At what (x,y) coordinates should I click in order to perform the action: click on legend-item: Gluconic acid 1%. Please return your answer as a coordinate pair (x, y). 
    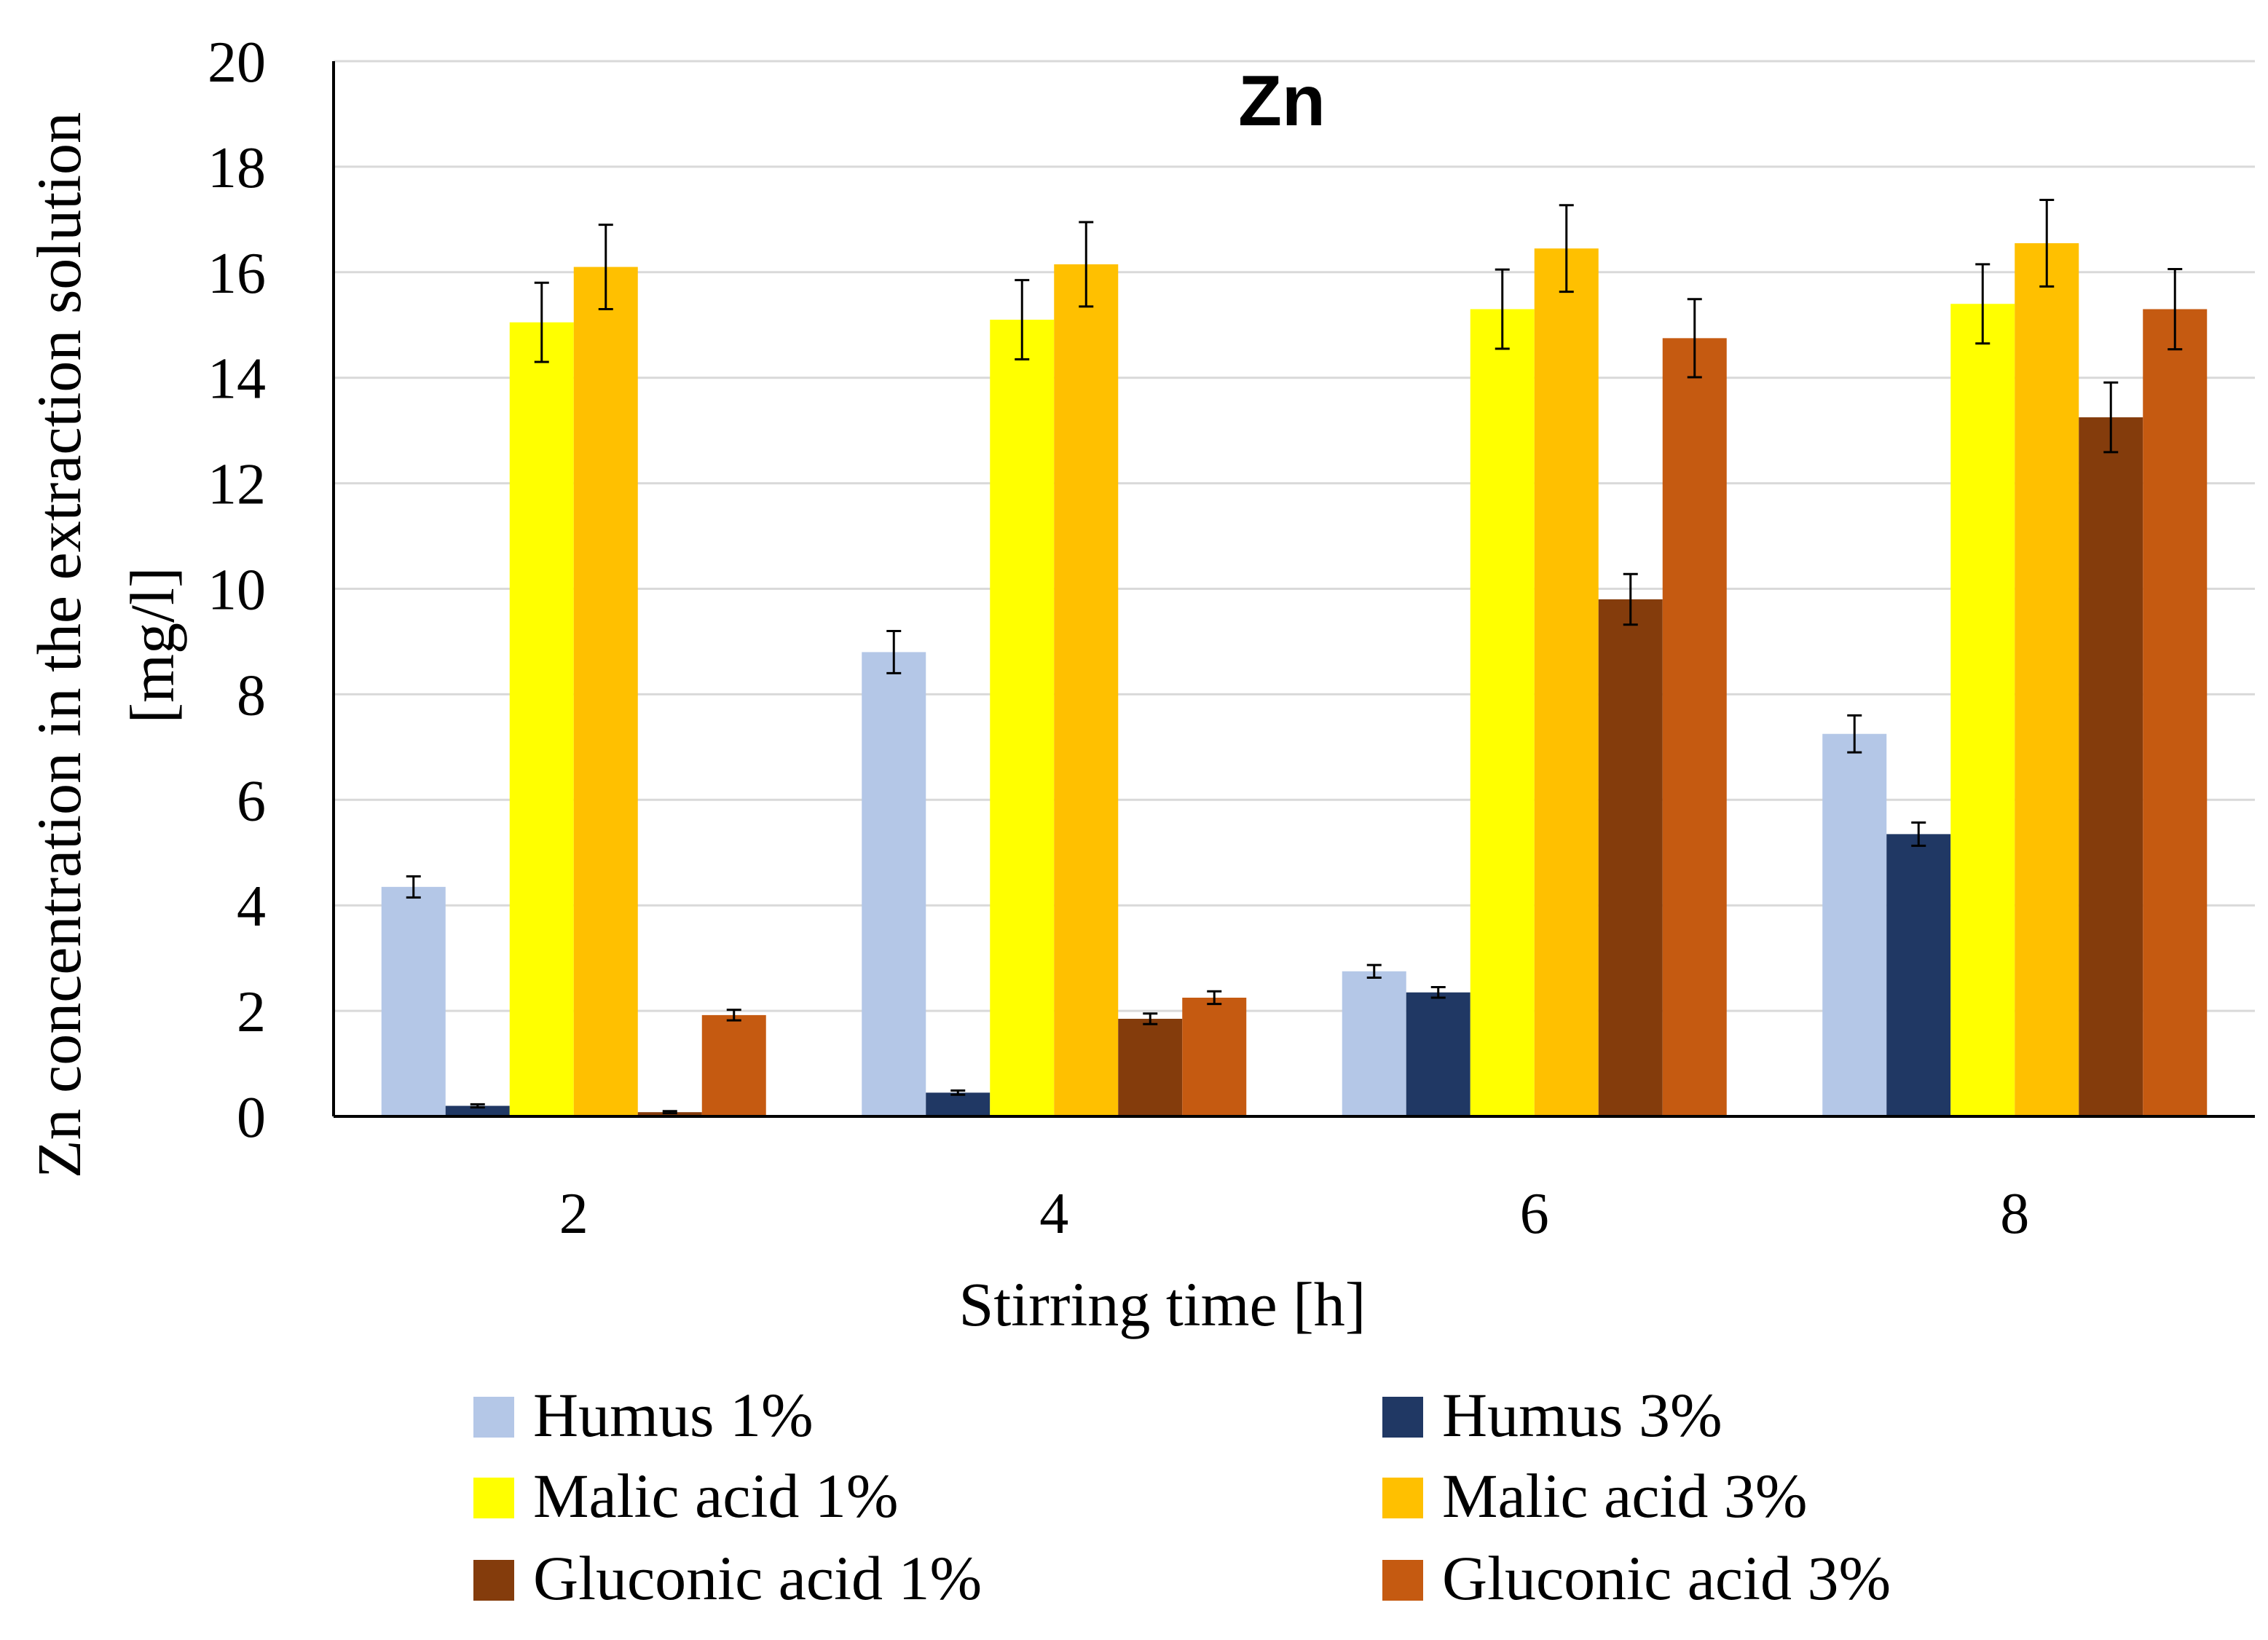
    Looking at the image, I should click on (727, 1578).